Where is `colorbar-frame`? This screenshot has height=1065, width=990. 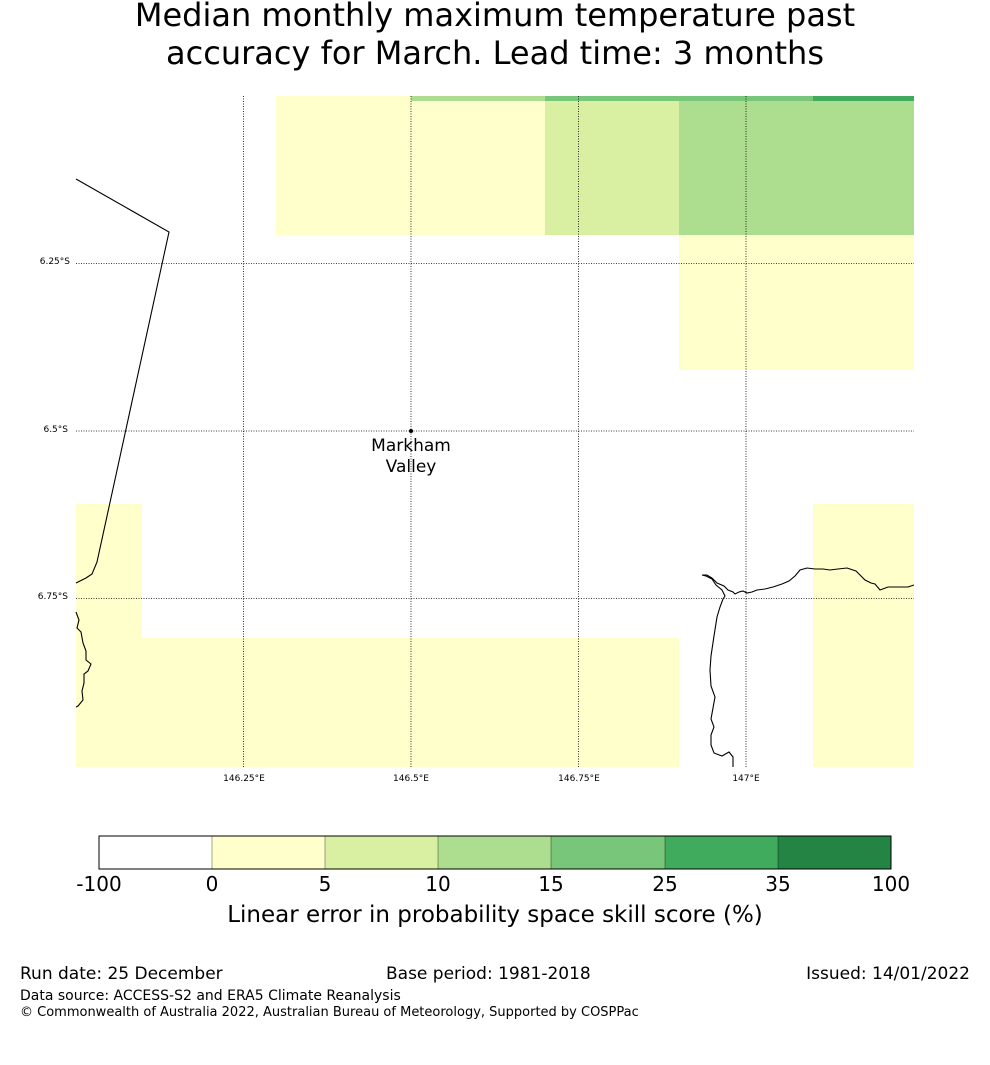 colorbar-frame is located at coordinates (495, 852).